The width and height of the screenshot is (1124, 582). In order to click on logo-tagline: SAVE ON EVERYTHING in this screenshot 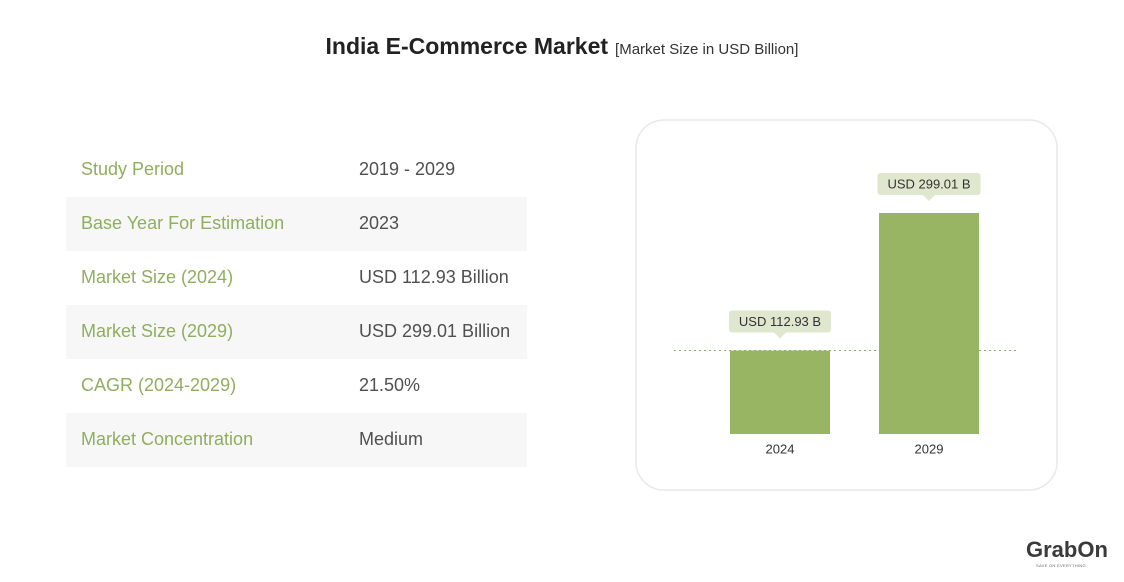, I will do `click(1061, 565)`.